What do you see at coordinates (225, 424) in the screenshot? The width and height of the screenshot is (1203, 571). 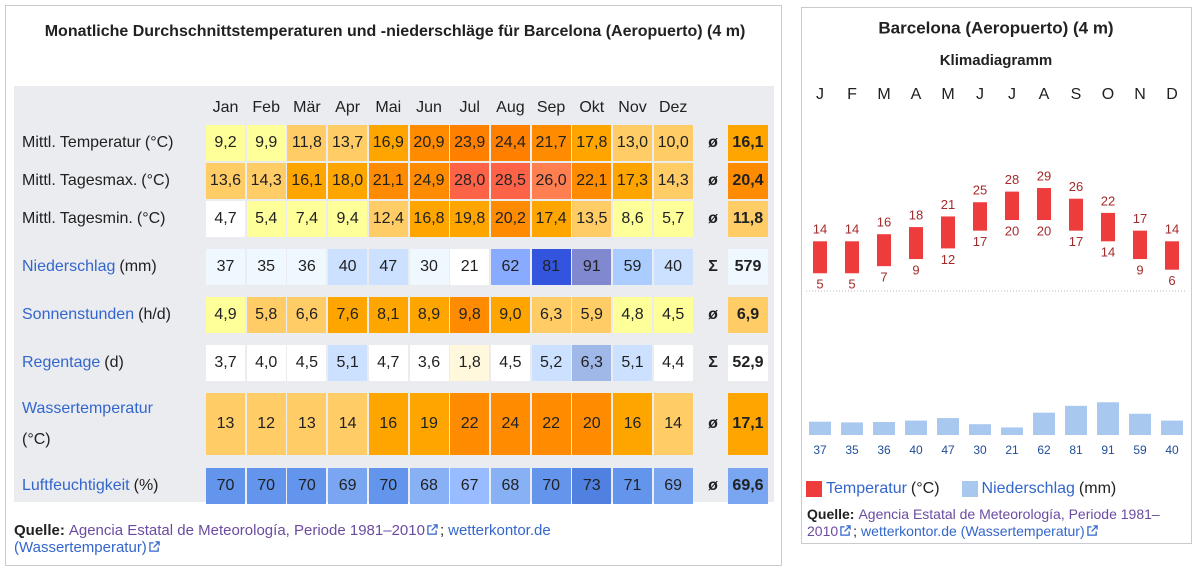 I see `table-cell: 13` at bounding box center [225, 424].